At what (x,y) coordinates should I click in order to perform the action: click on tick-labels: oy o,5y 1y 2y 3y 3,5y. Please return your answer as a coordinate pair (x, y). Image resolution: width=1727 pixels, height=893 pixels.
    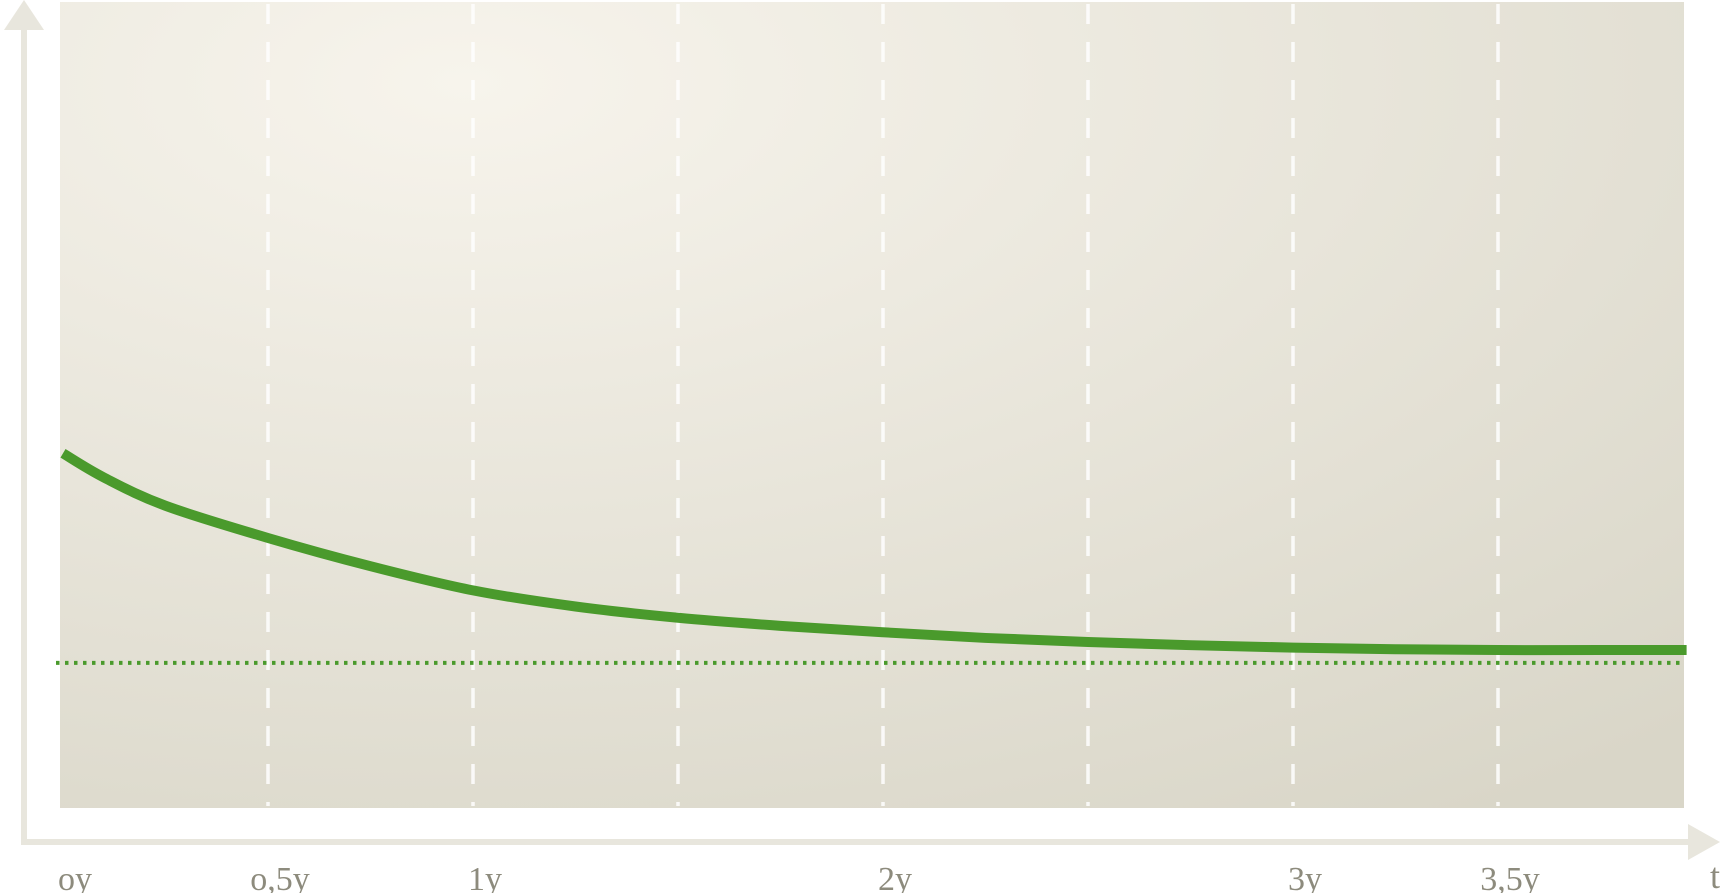
    Looking at the image, I should click on (799, 877).